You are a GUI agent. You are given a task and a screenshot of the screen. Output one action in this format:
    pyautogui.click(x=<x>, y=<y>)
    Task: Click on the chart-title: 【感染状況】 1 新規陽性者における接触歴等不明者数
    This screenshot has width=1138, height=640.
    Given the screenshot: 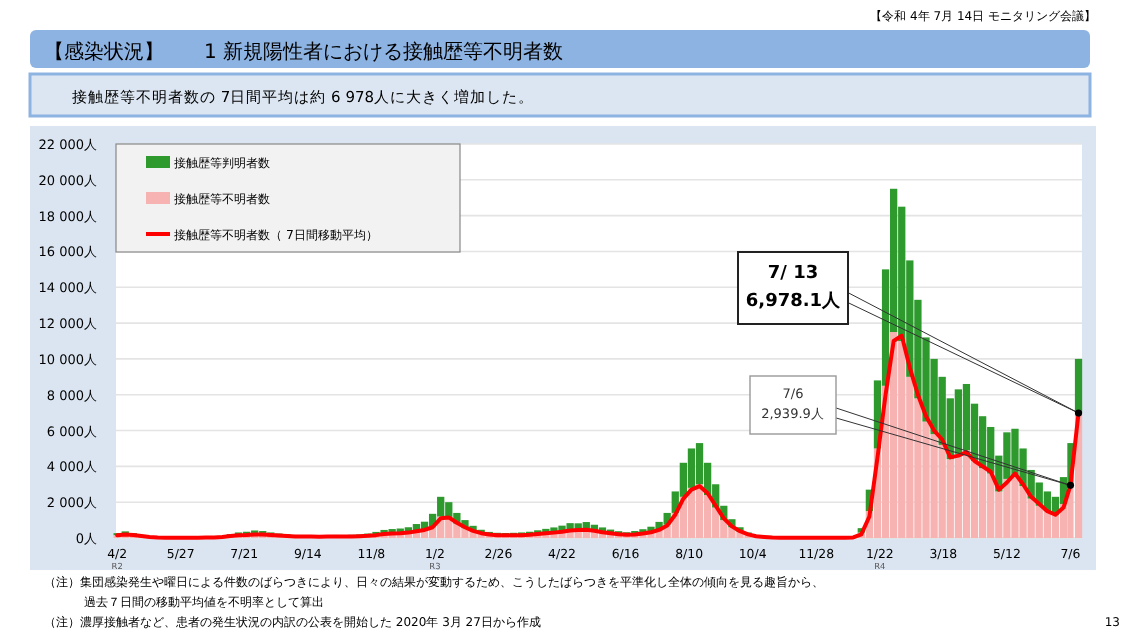 What is the action you would take?
    pyautogui.click(x=304, y=52)
    